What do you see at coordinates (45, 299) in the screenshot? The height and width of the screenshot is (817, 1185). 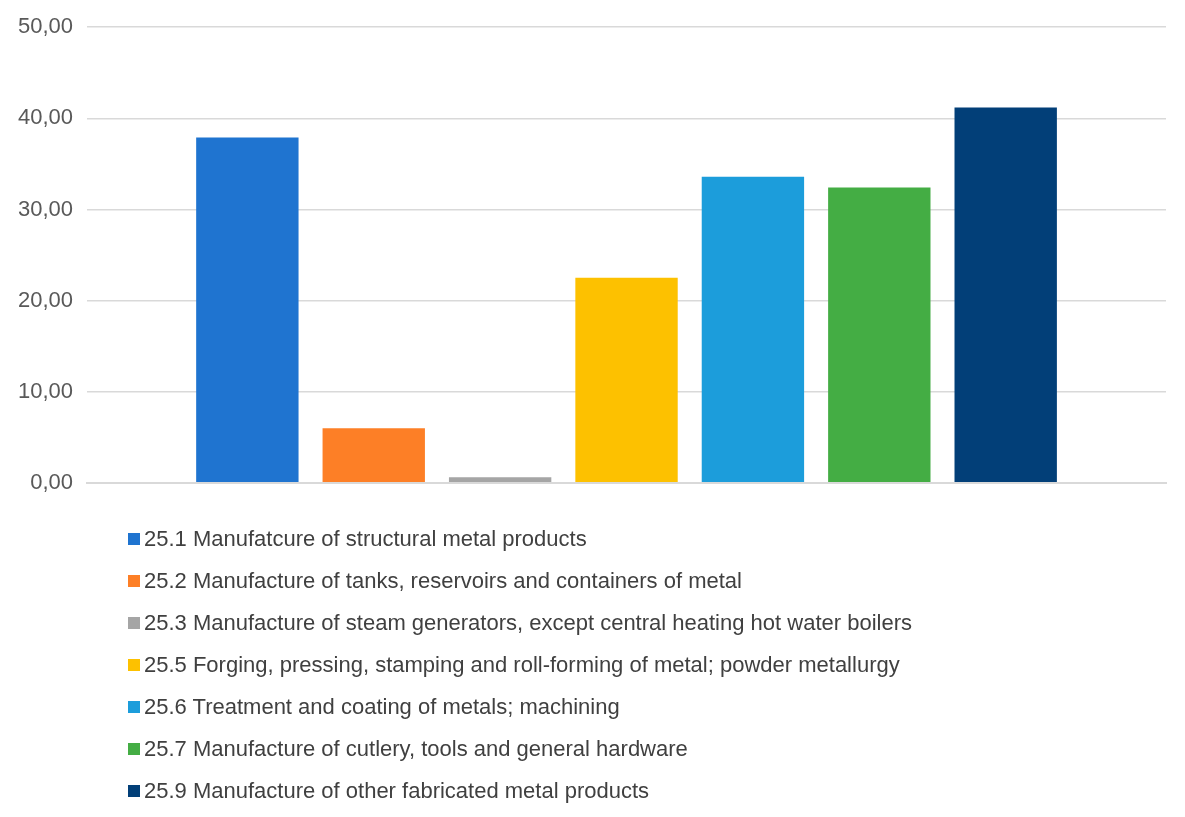 I see `y-tick-label: 20,00` at bounding box center [45, 299].